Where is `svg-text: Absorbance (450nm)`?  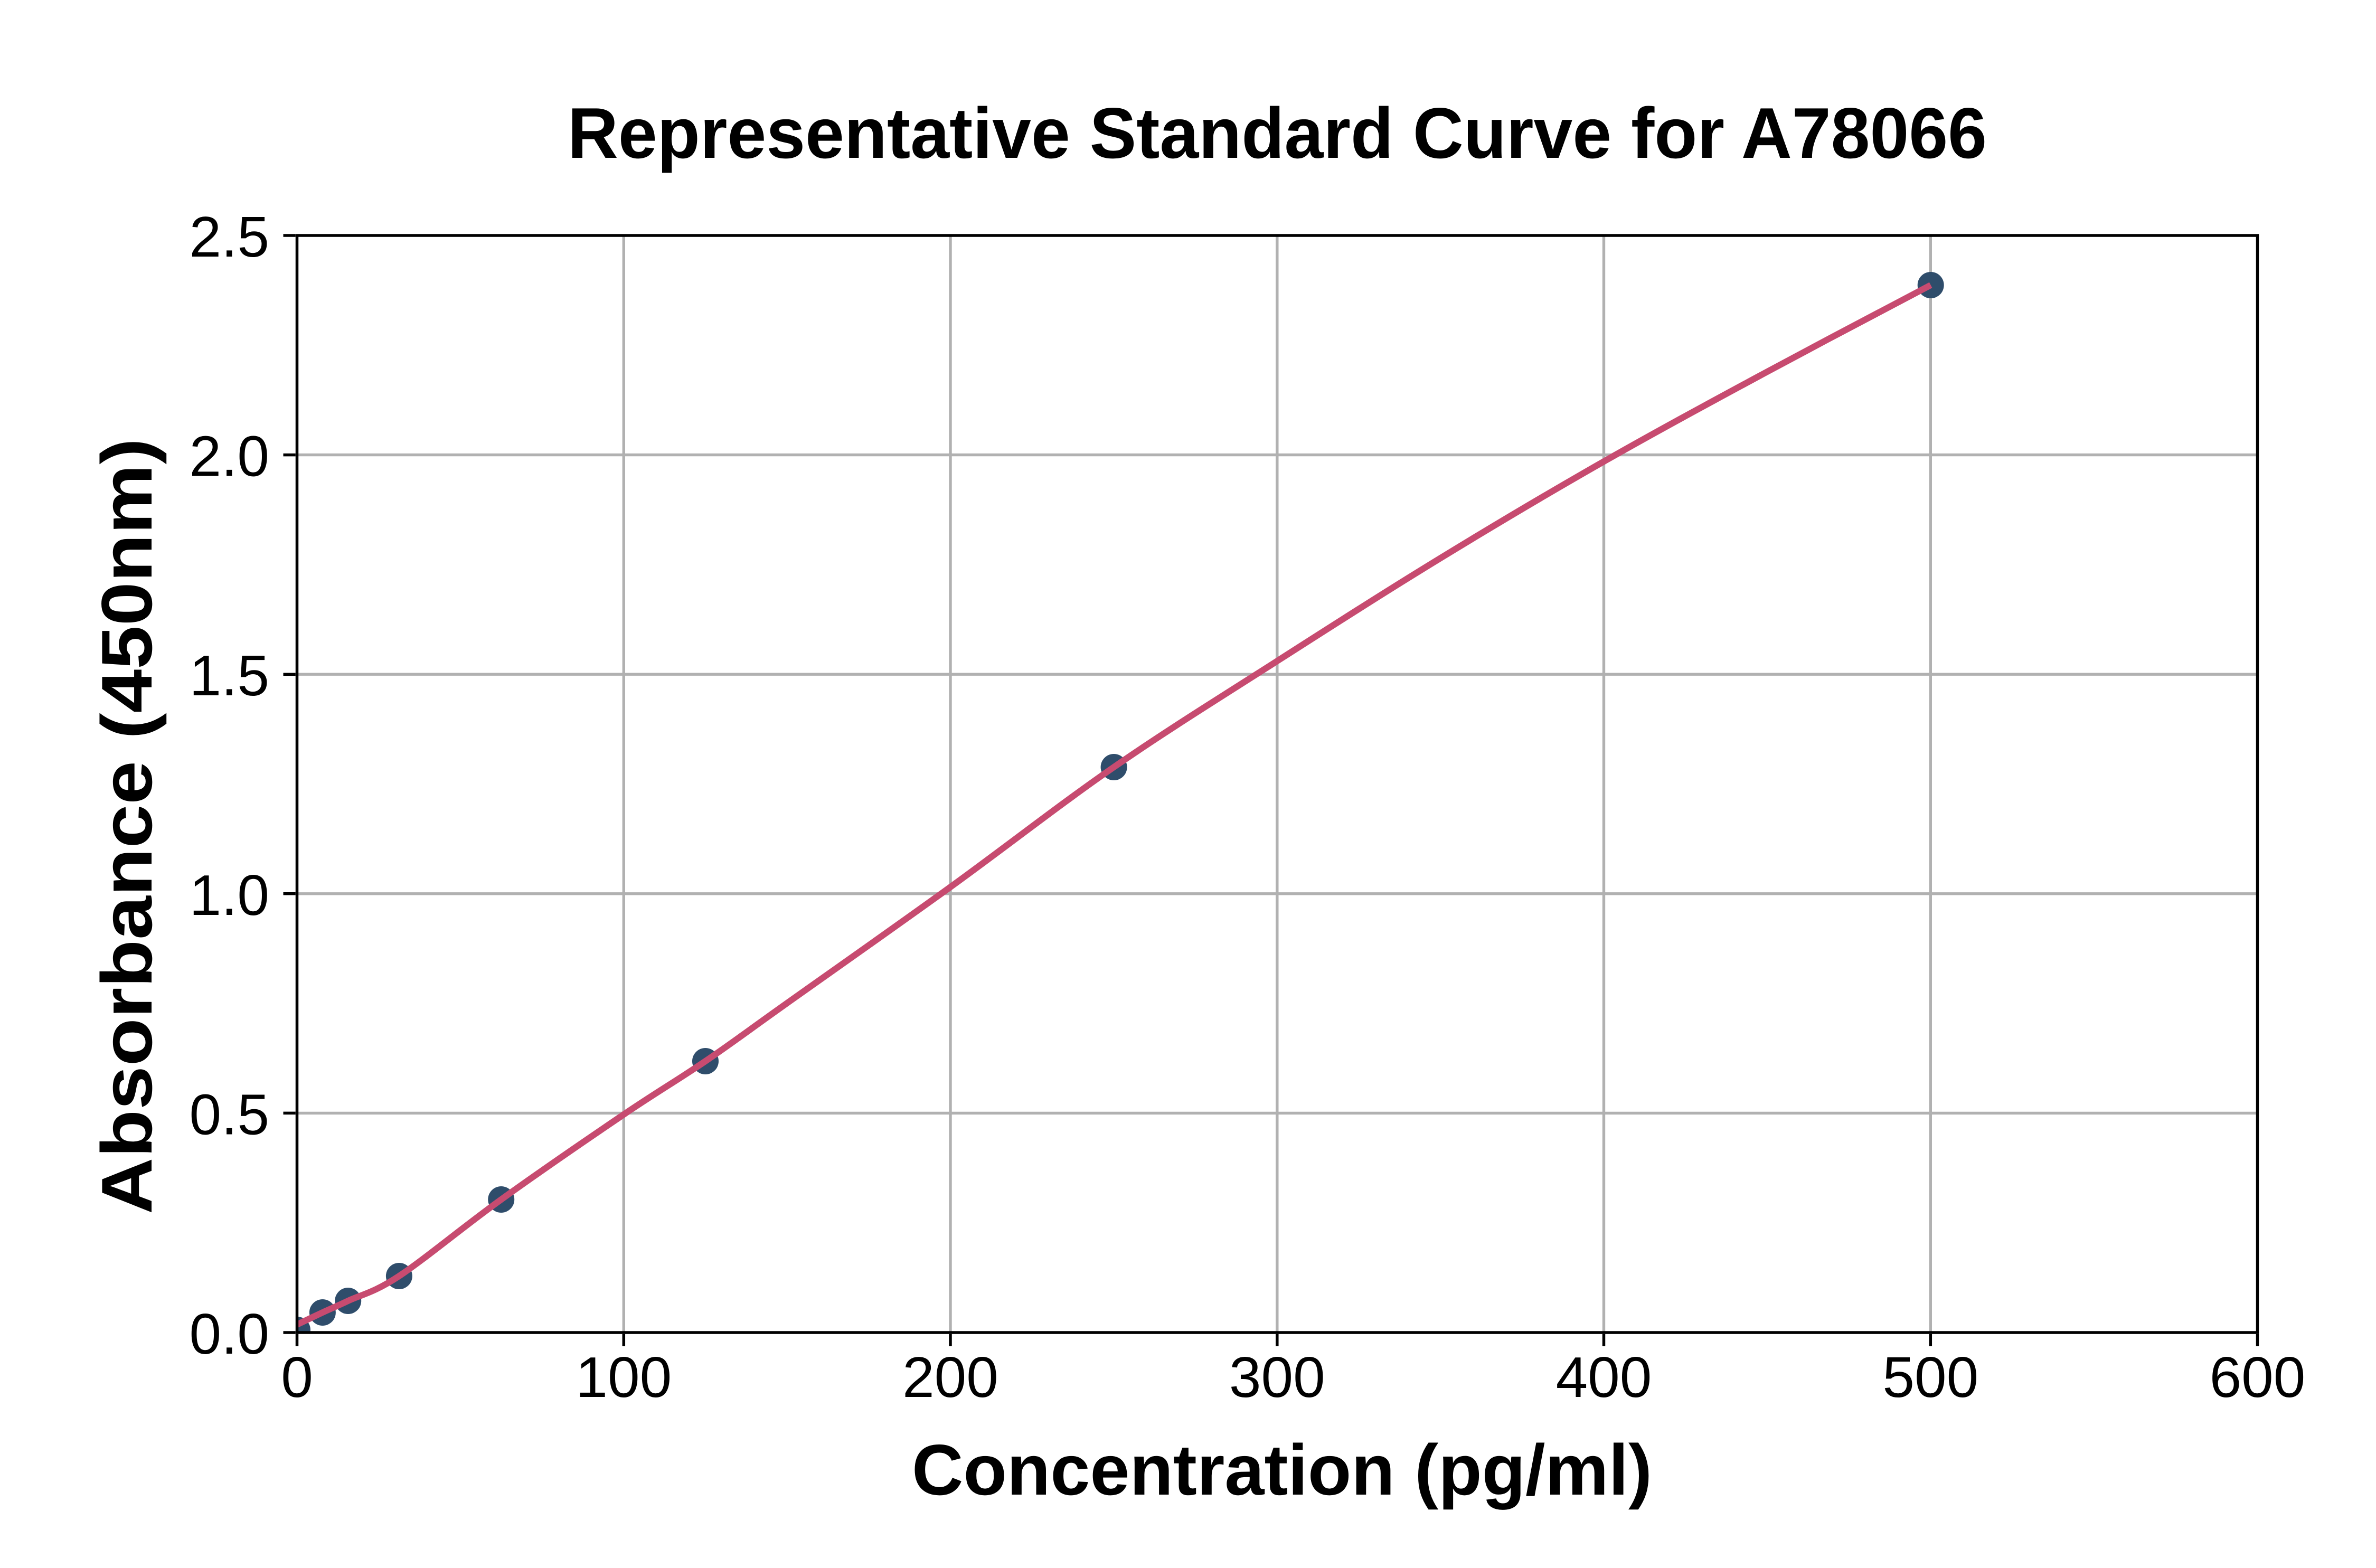
svg-text: Absorbance (450nm) is located at coordinates (127, 826).